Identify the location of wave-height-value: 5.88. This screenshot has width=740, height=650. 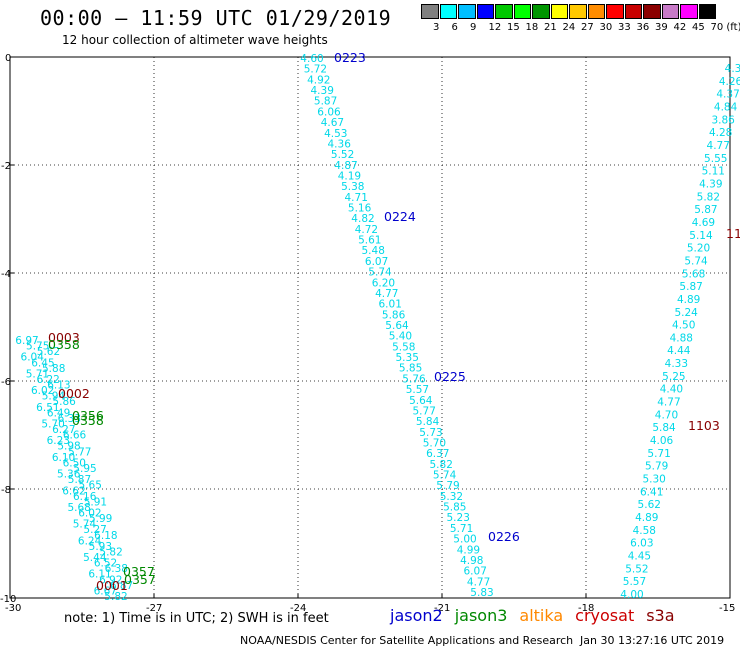
(53, 369).